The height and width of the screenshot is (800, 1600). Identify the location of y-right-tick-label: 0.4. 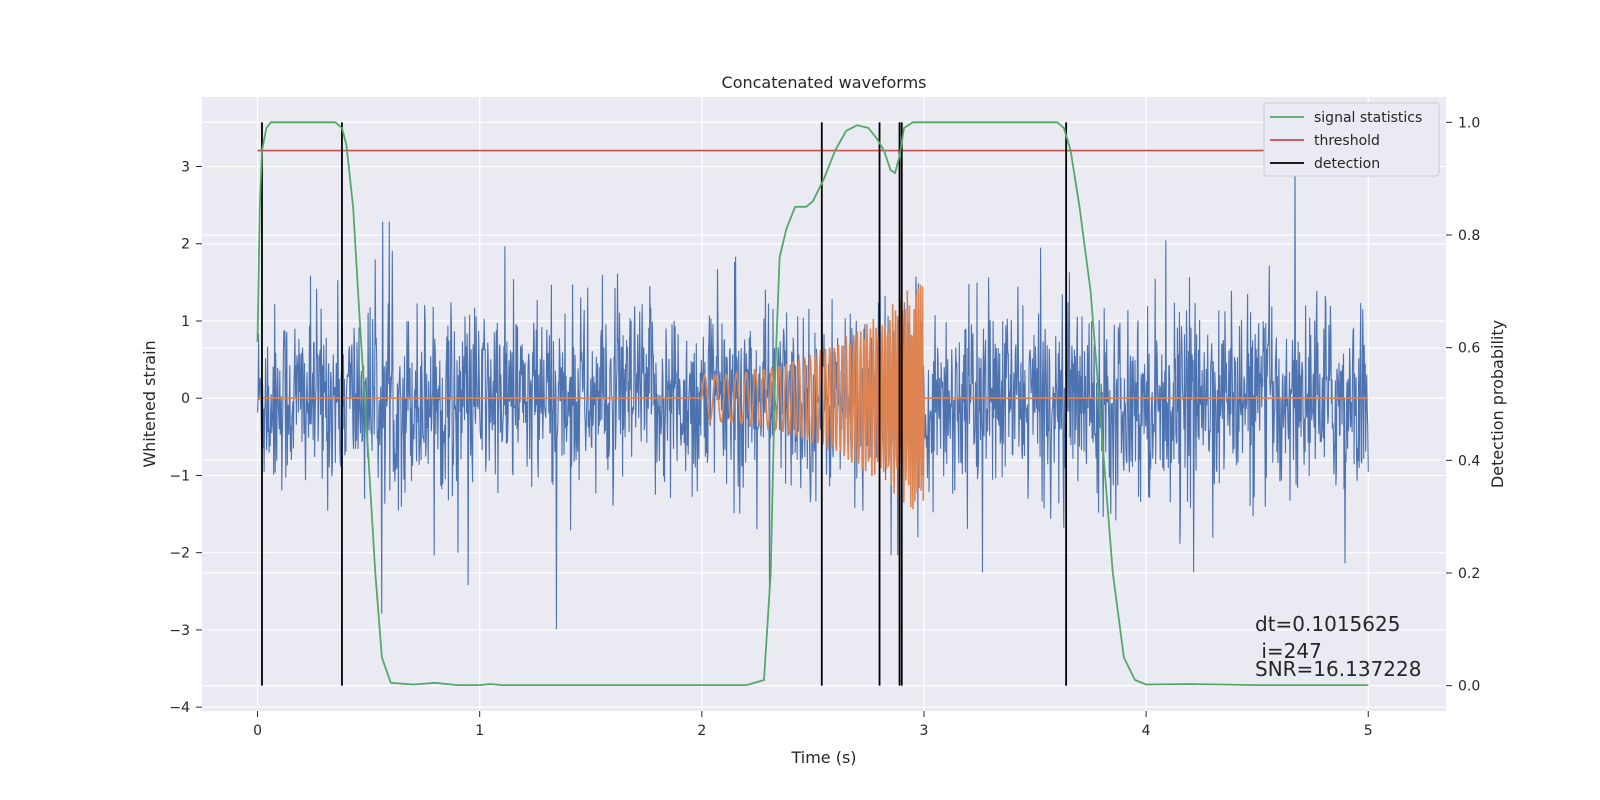
(1469, 461).